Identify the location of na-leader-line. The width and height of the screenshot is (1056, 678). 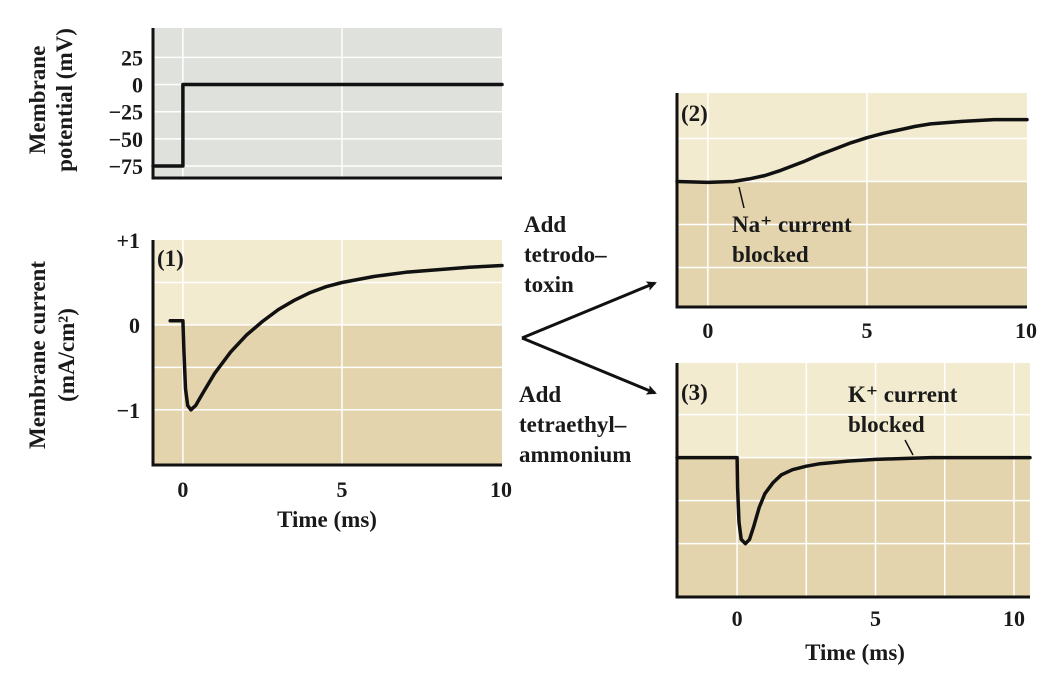
(741, 197).